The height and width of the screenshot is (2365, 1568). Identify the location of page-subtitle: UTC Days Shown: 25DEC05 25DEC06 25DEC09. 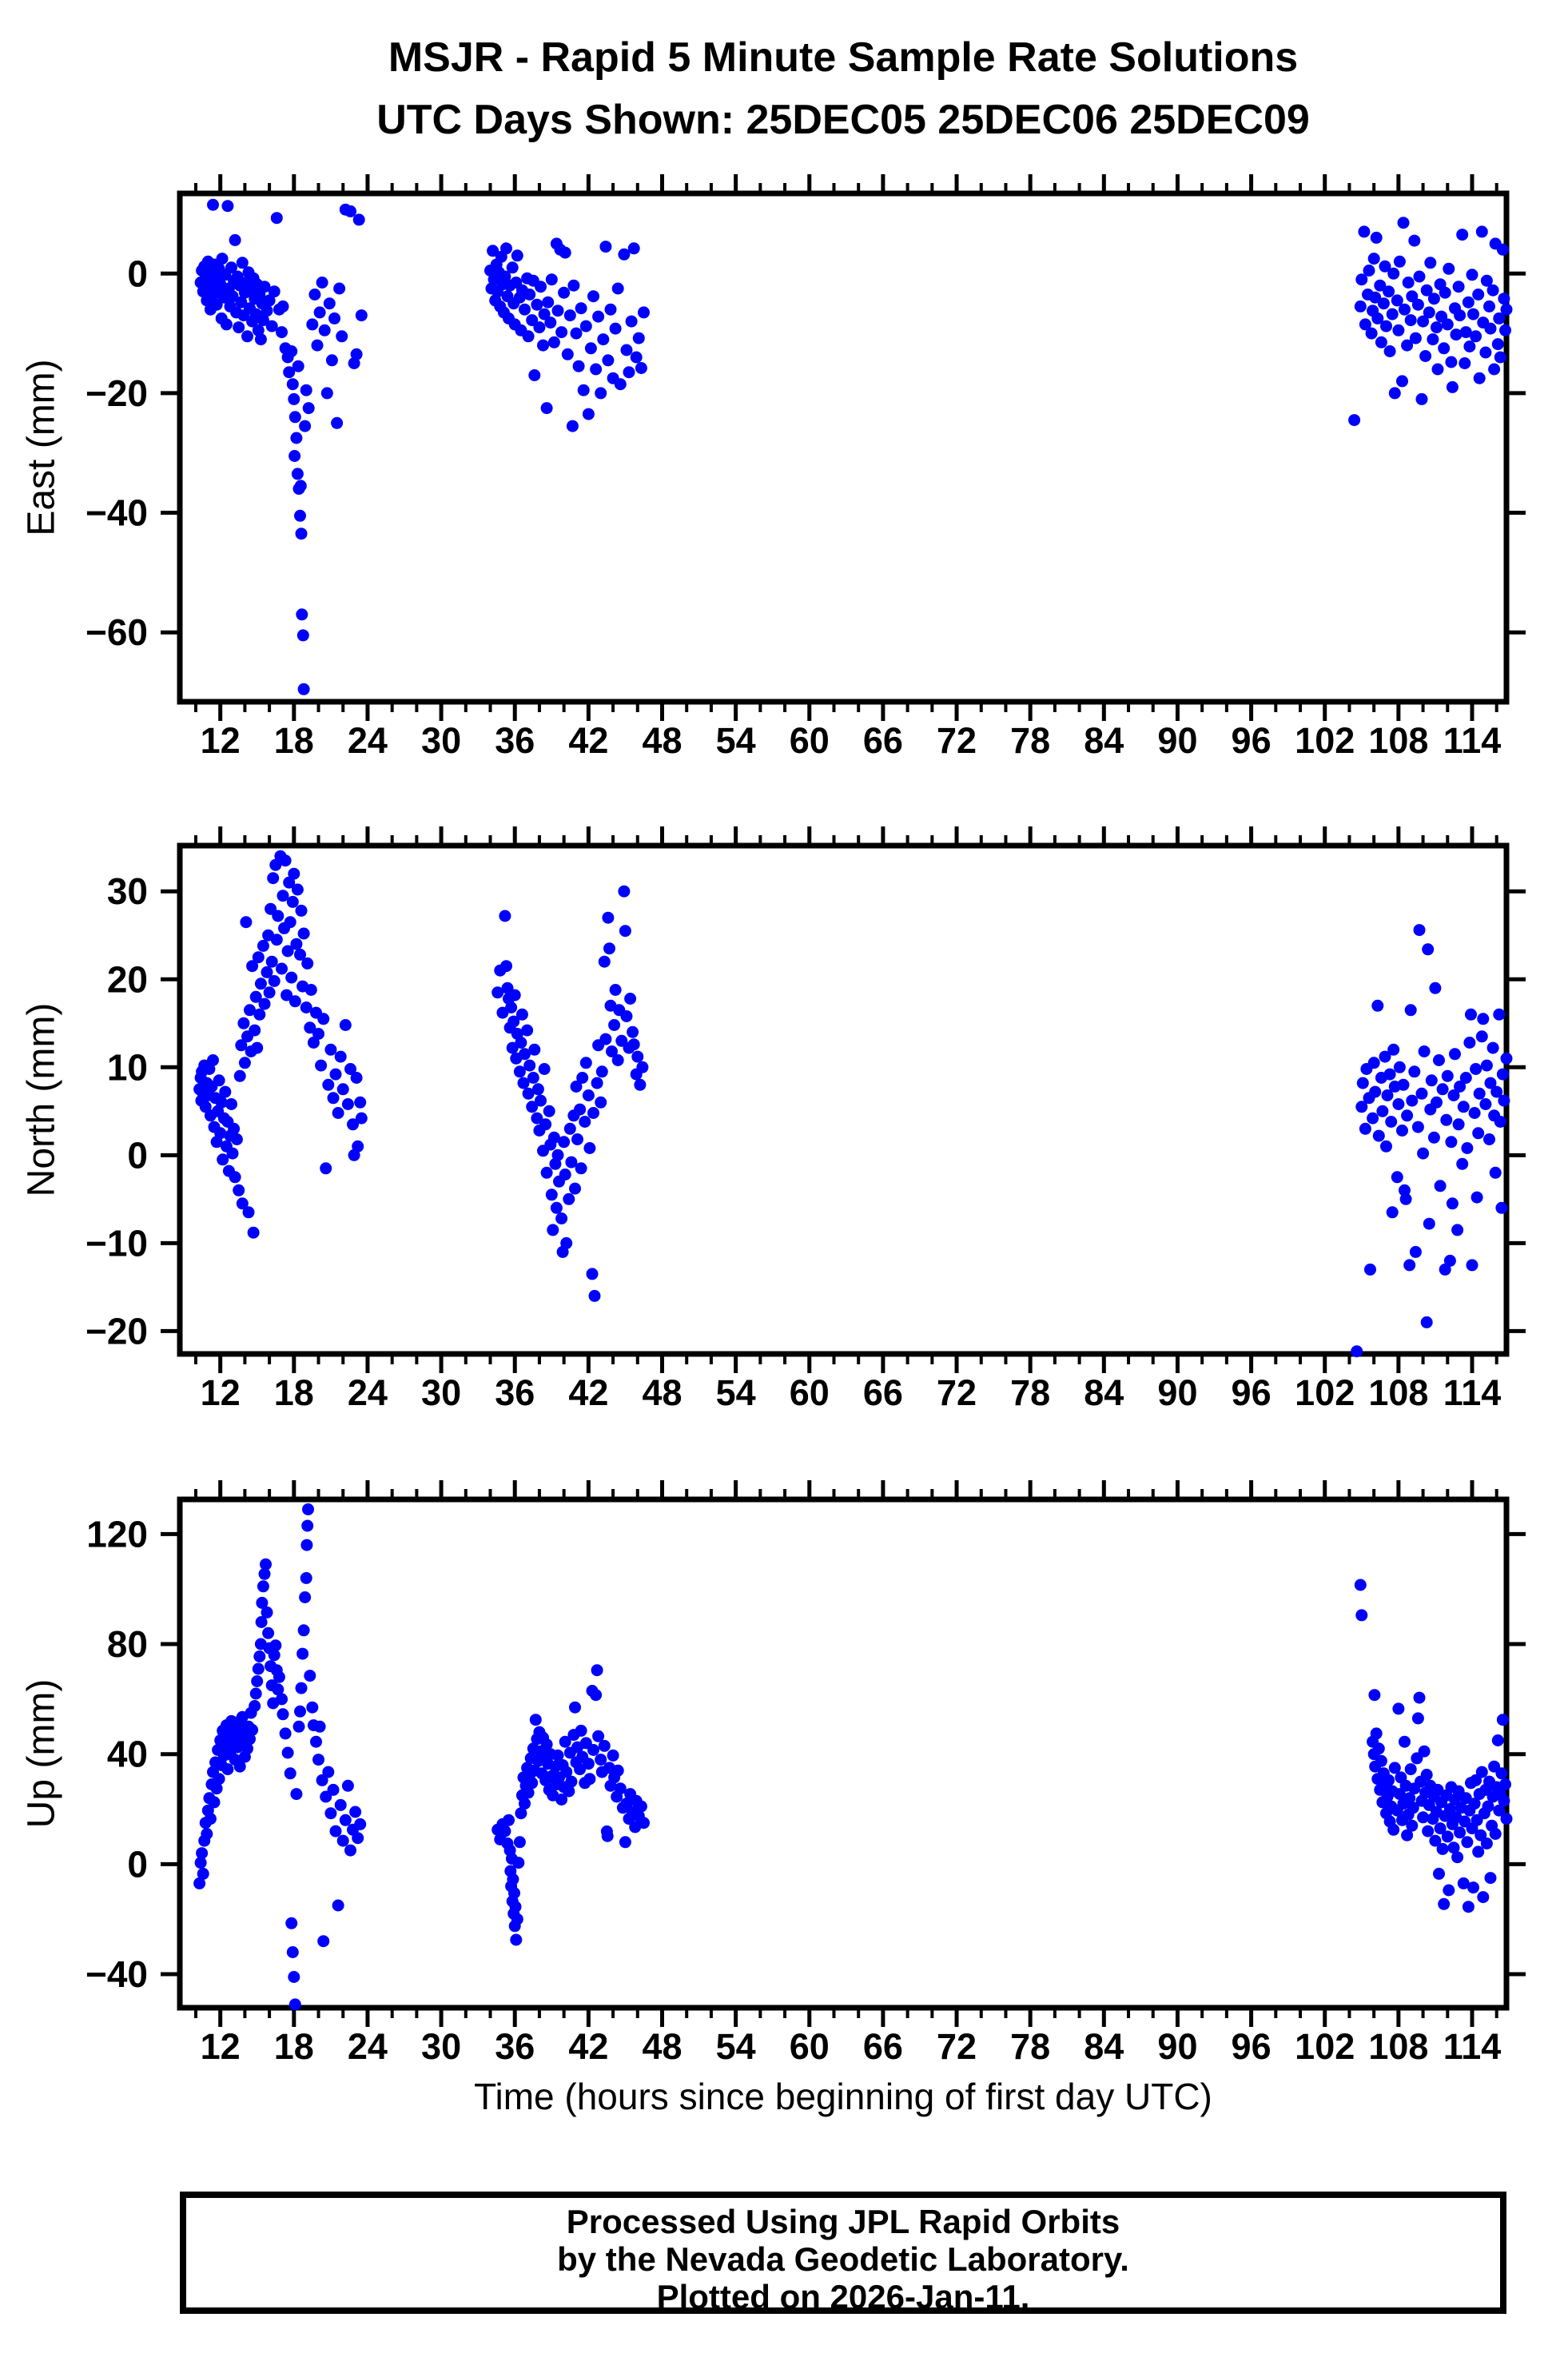
(843, 120).